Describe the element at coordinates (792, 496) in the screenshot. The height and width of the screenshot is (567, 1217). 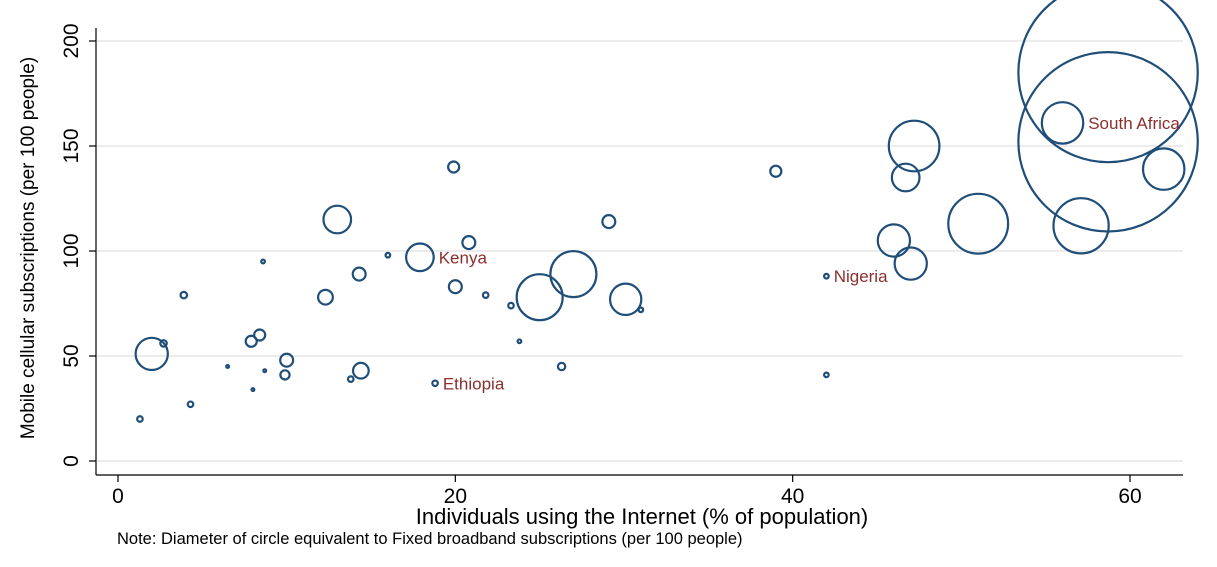
I see `x-tick-label-40: 40` at that location.